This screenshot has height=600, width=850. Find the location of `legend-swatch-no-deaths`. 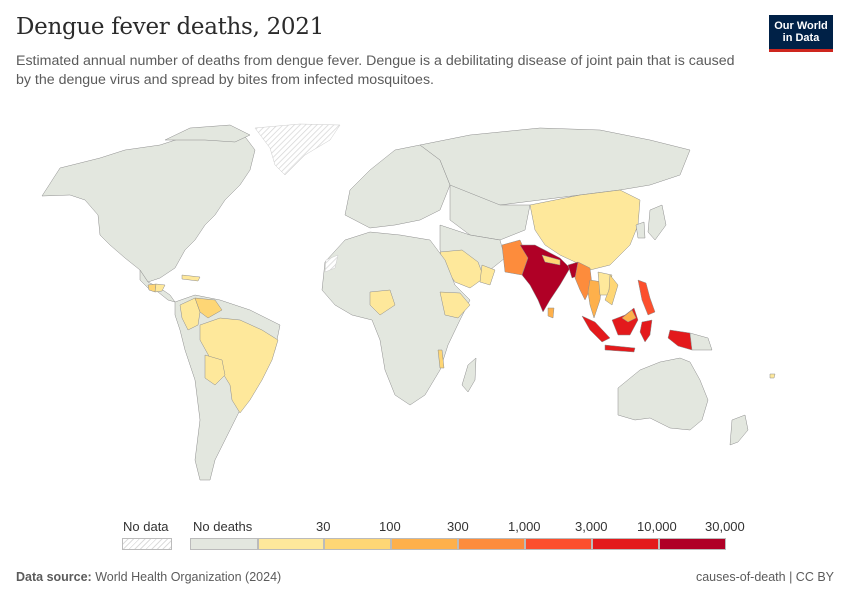

legend-swatch-no-deaths is located at coordinates (224, 544).